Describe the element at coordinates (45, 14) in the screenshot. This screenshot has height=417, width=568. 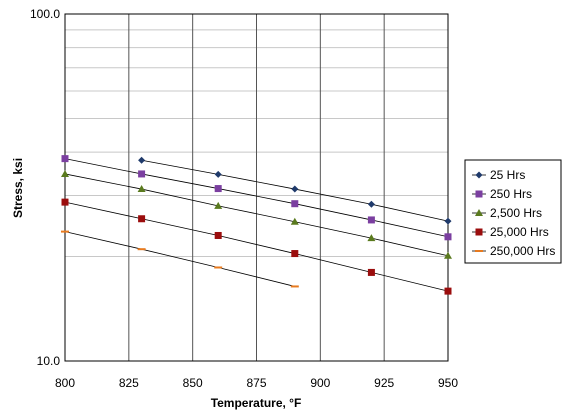
I see `y-tick-label: 100.0` at that location.